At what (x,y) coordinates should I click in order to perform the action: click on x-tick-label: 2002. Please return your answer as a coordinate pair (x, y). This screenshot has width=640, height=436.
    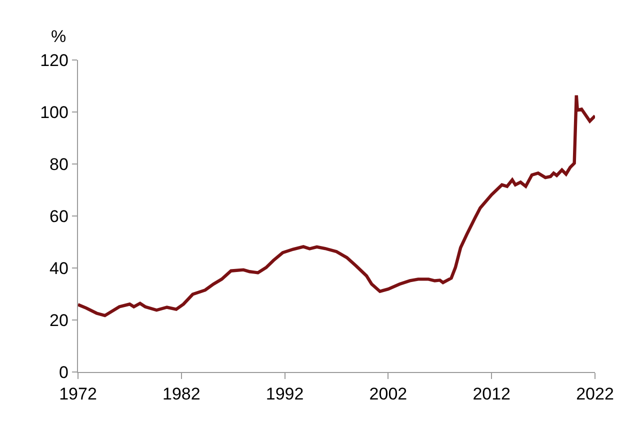
    Looking at the image, I should click on (388, 394).